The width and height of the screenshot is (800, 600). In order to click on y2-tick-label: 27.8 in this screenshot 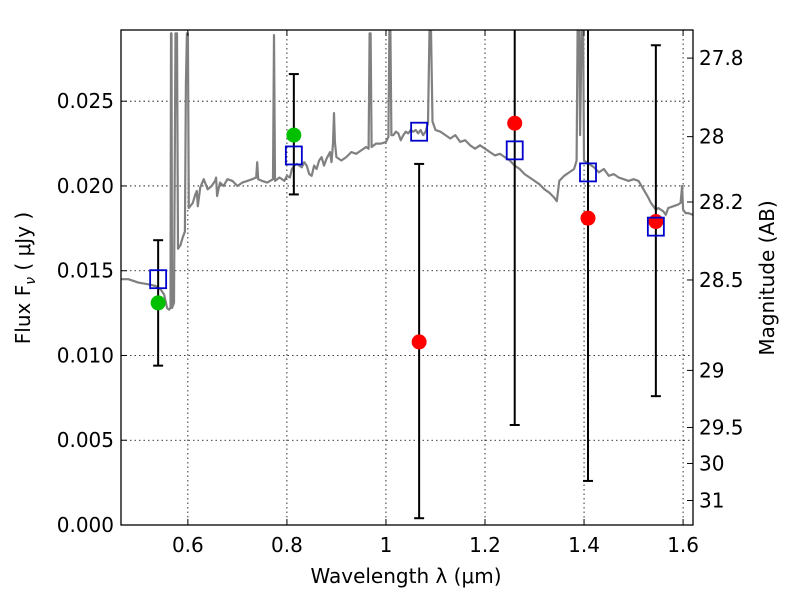, I will do `click(721, 58)`.